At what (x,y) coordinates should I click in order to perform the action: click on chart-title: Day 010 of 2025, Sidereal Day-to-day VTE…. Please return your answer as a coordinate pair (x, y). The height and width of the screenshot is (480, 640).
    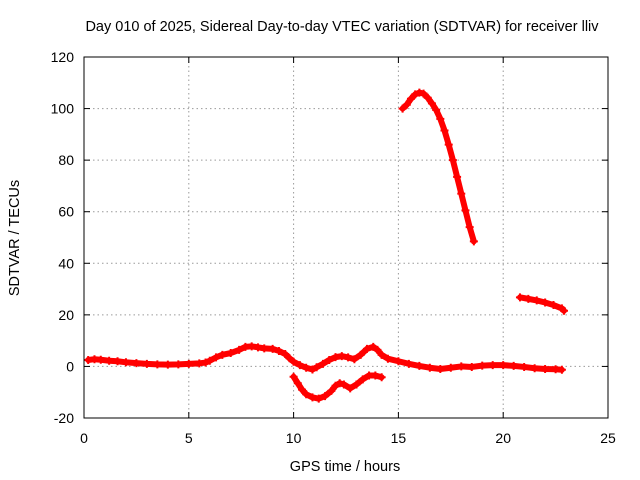
    Looking at the image, I should click on (342, 27).